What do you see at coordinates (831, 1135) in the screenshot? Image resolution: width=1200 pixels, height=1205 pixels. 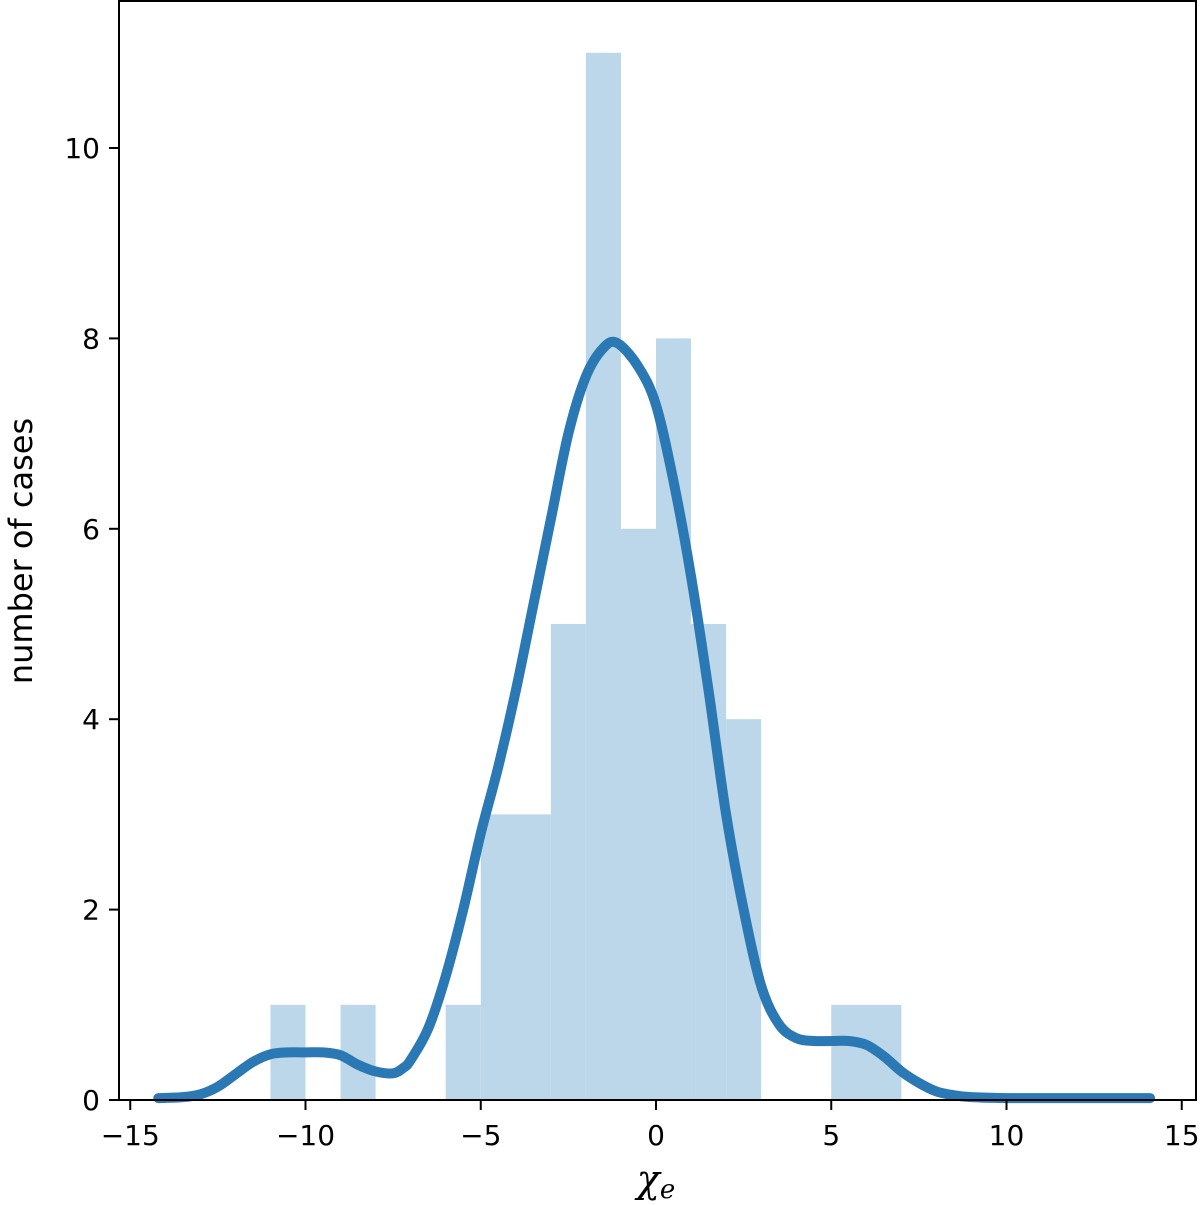 I see `x-tick-label: 5` at bounding box center [831, 1135].